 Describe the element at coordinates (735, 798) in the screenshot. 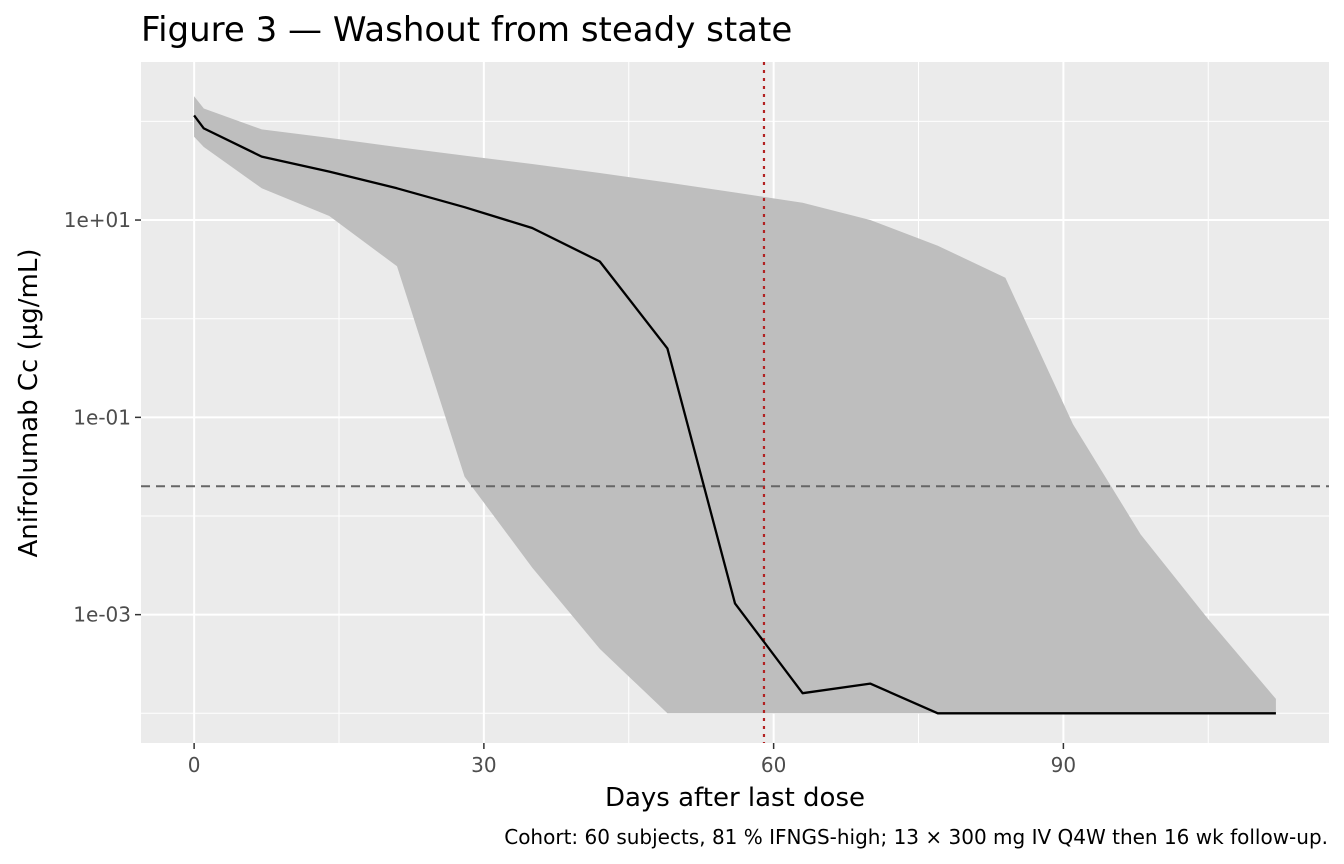

I see `x-axis-label: Days after last dose` at that location.